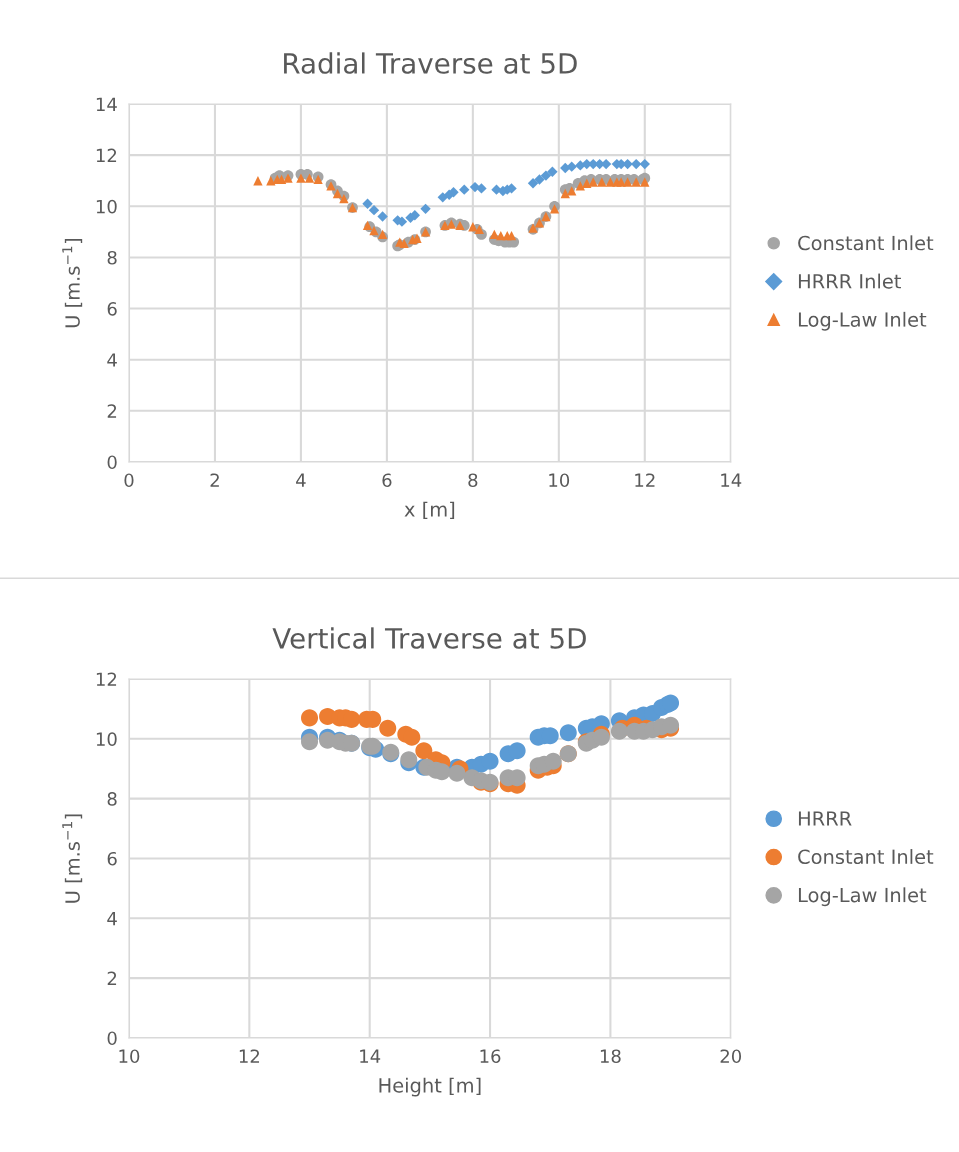 This screenshot has height=1152, width=959. Describe the element at coordinates (430, 63) in the screenshot. I see `chart-title: Radial Traverse at 5D` at that location.